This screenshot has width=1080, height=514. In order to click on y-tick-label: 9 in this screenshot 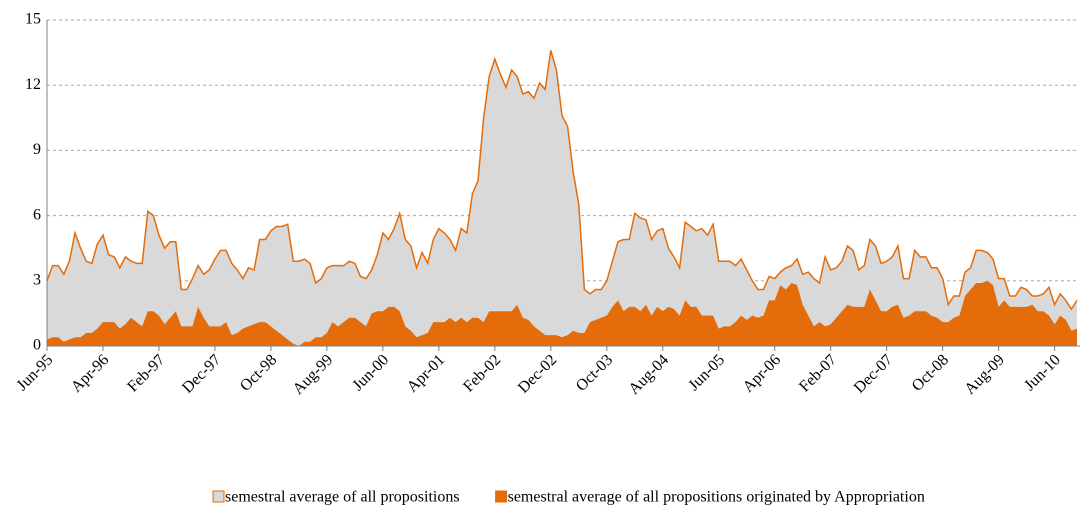, I will do `click(37, 149)`.